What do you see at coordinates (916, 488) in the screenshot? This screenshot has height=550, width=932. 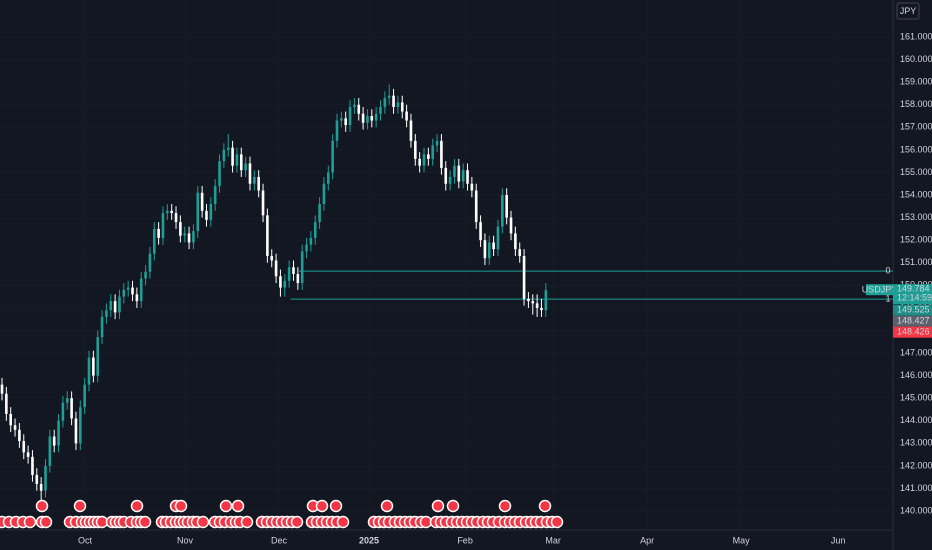 I see `y-tick-label: 141.000` at bounding box center [916, 488].